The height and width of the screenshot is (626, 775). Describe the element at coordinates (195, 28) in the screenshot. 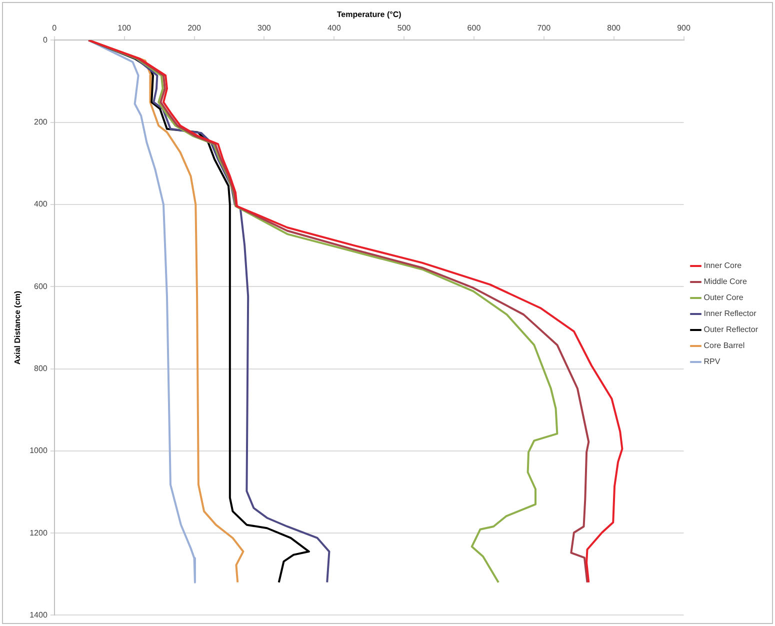

I see `x-tick-label: 200` at that location.